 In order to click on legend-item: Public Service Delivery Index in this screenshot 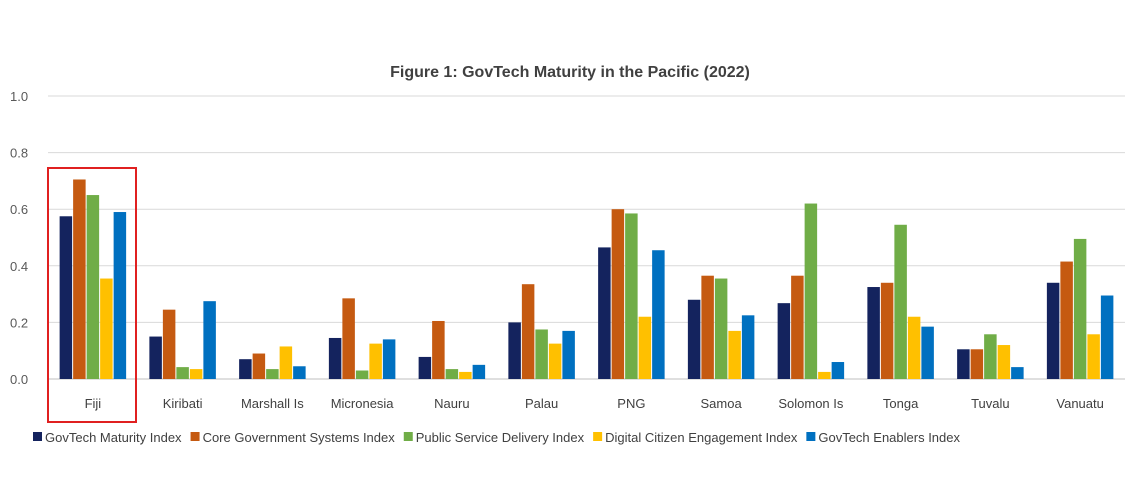, I will do `click(494, 437)`.